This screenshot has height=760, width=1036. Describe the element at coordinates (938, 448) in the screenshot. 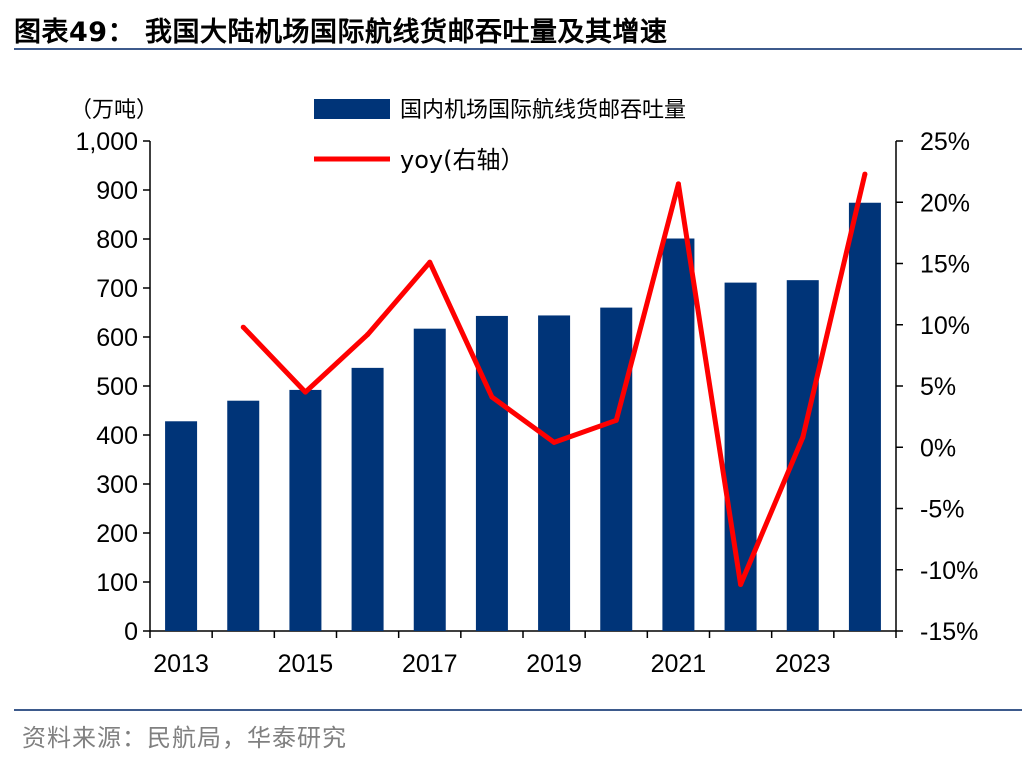

I see `right-tick-label: 0%` at that location.